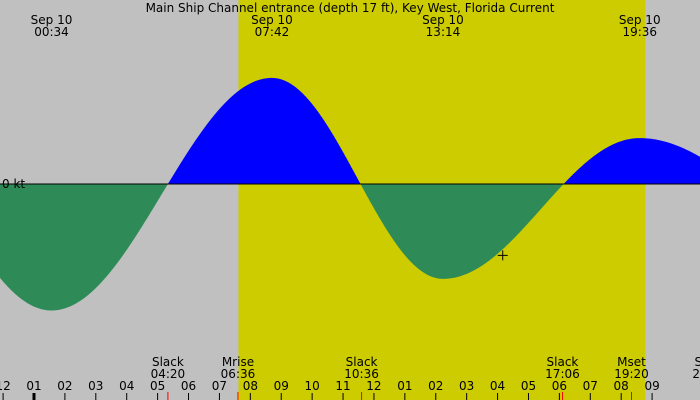 The width and height of the screenshot is (700, 400). Describe the element at coordinates (51, 32) in the screenshot. I see `extremum-time-label: 00:34` at that location.